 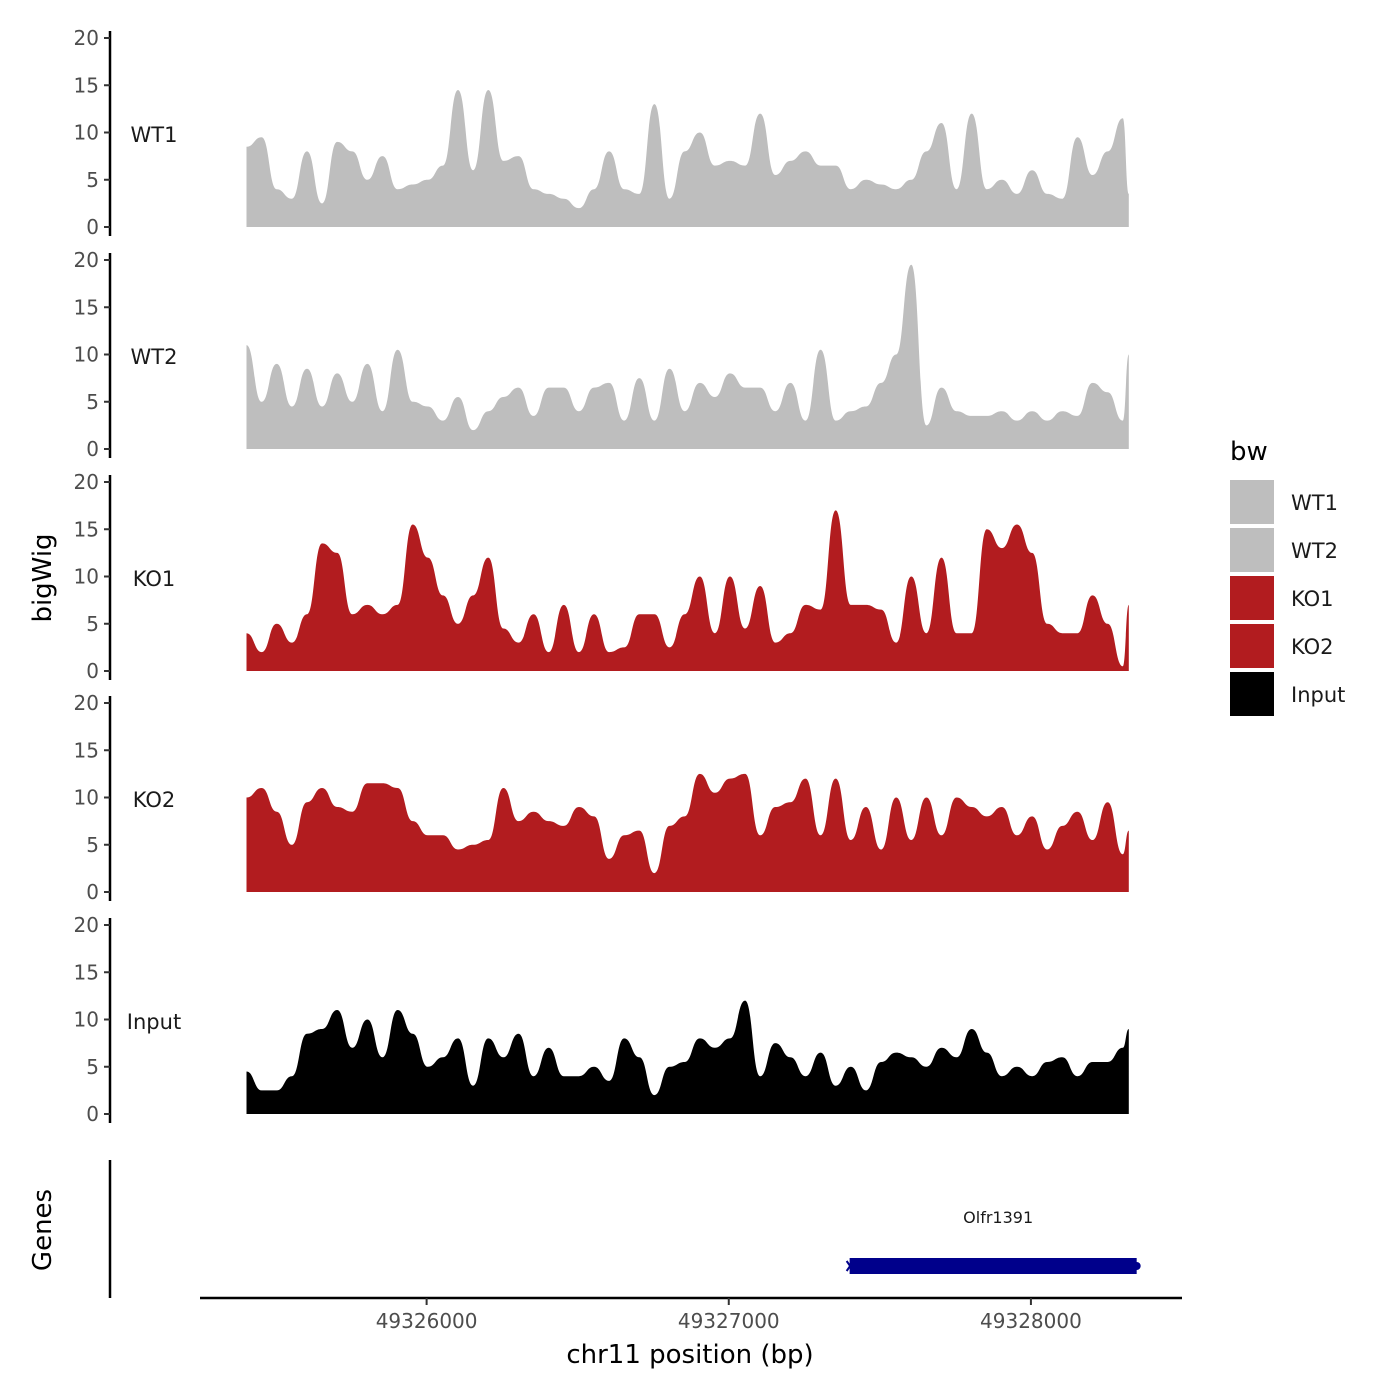 What do you see at coordinates (729, 1321) in the screenshot?
I see `x-tick-label: 49327000` at bounding box center [729, 1321].